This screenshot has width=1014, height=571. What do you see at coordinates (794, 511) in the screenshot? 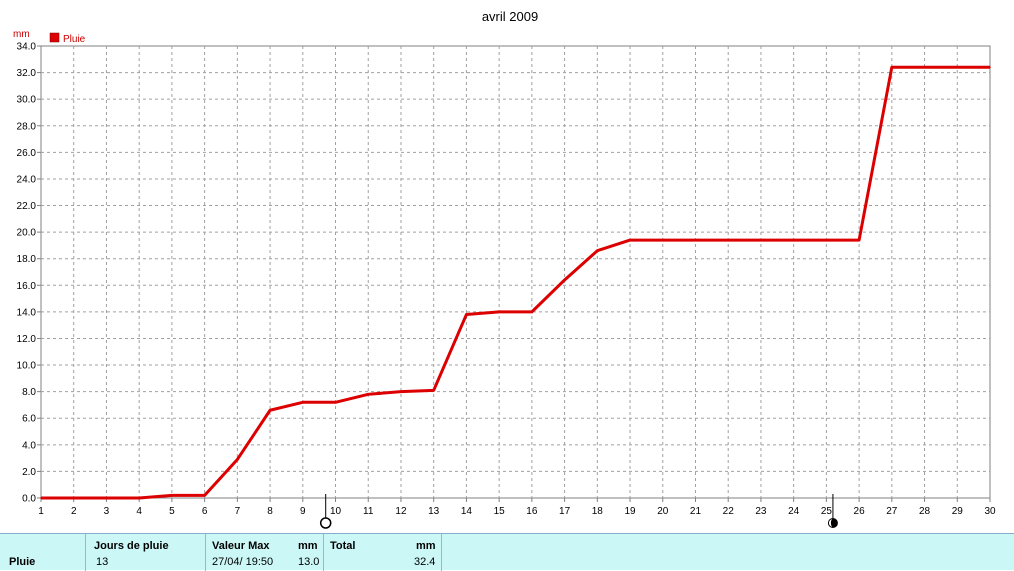
I see `x-tick-label: 24` at bounding box center [794, 511].